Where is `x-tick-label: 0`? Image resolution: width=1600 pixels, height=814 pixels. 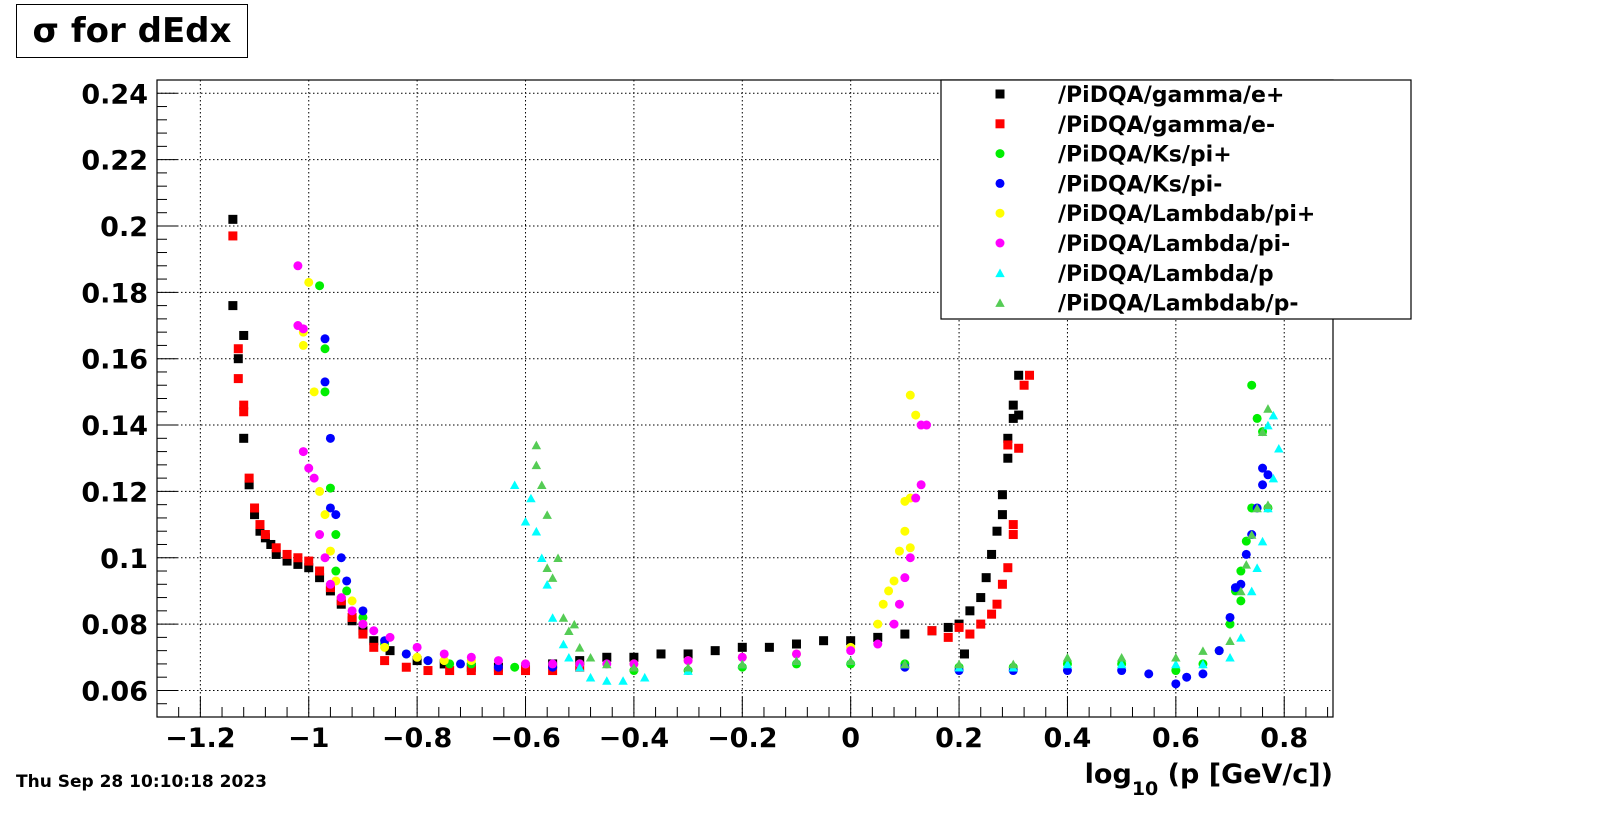
x-tick-label: 0 is located at coordinates (850, 738).